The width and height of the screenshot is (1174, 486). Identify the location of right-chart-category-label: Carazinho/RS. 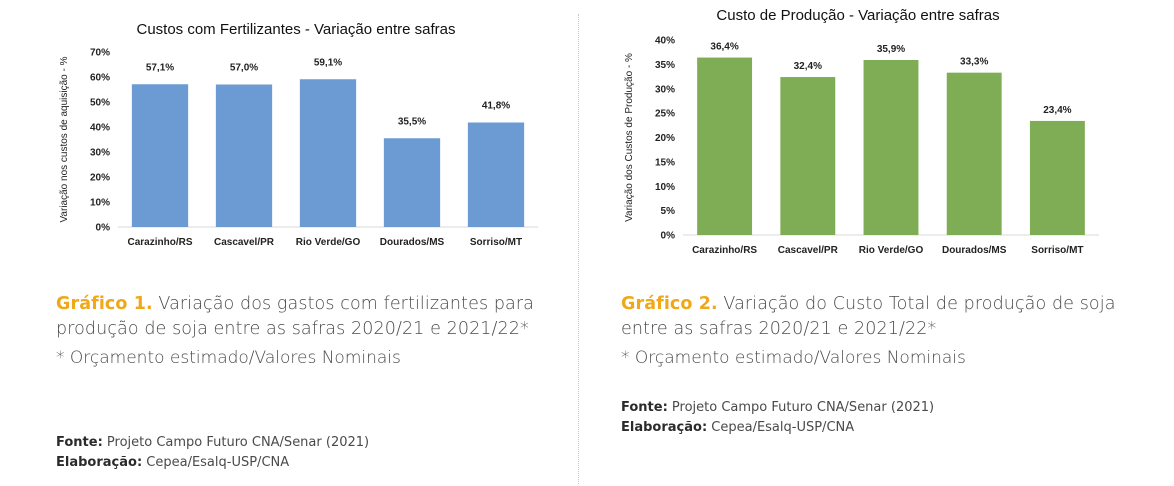
(724, 250).